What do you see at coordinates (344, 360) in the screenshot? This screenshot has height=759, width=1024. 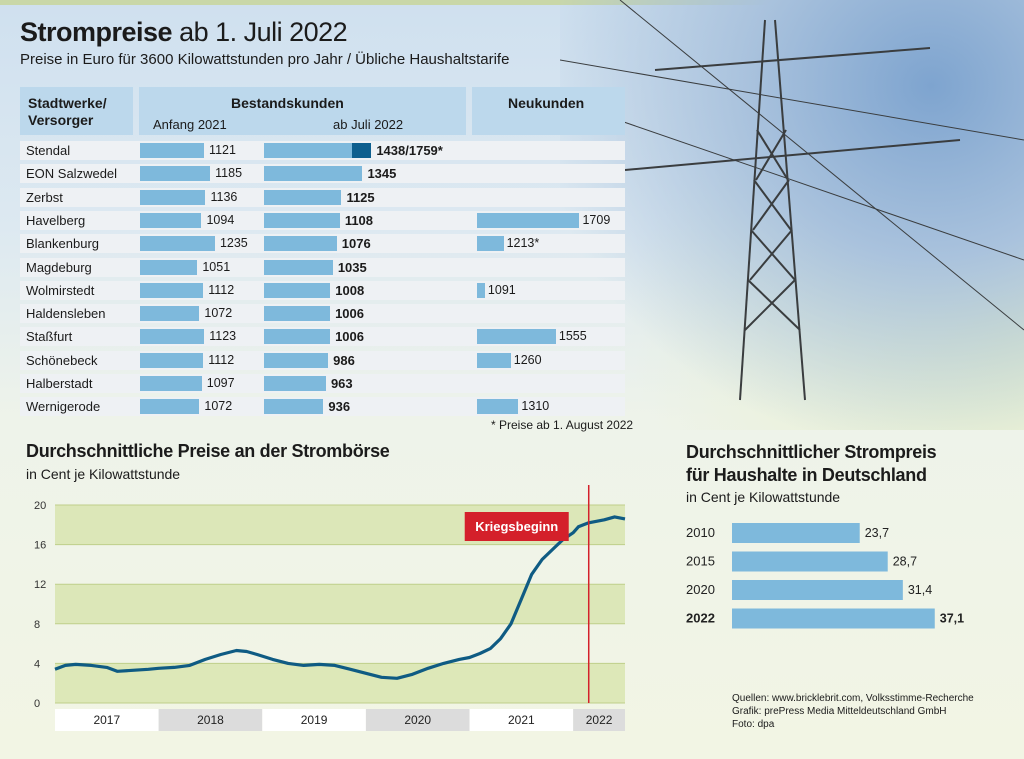 I see `value-july-2022: 986` at bounding box center [344, 360].